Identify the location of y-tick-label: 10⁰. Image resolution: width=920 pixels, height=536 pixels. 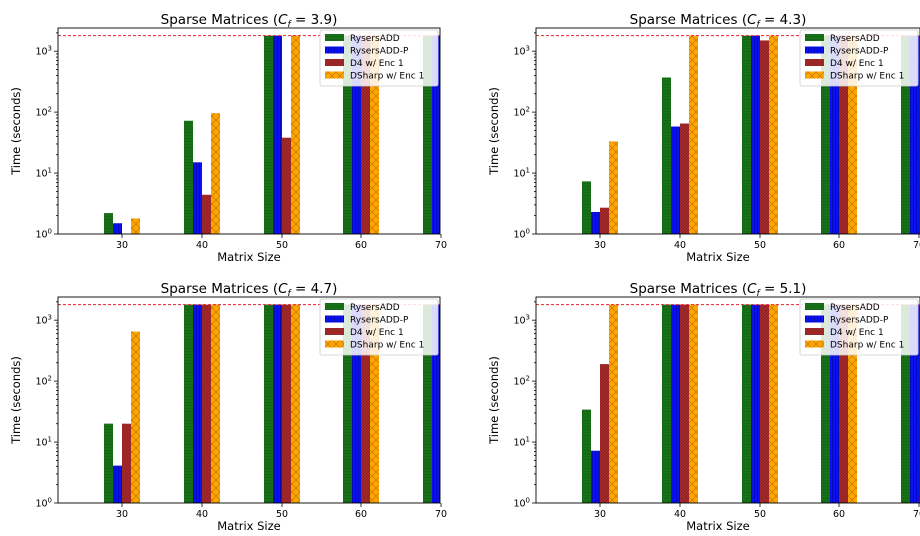
(521, 503).